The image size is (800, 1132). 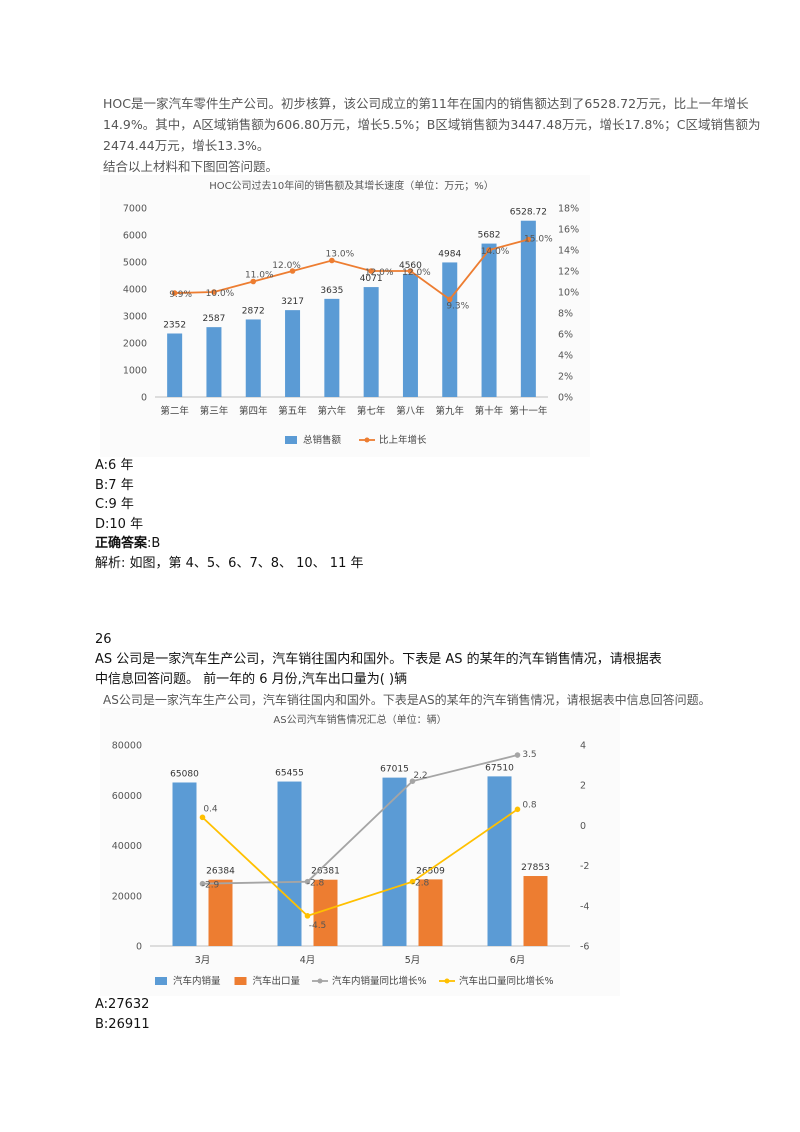 What do you see at coordinates (135, 263) in the screenshot?
I see `y-tick-label: 5000` at bounding box center [135, 263].